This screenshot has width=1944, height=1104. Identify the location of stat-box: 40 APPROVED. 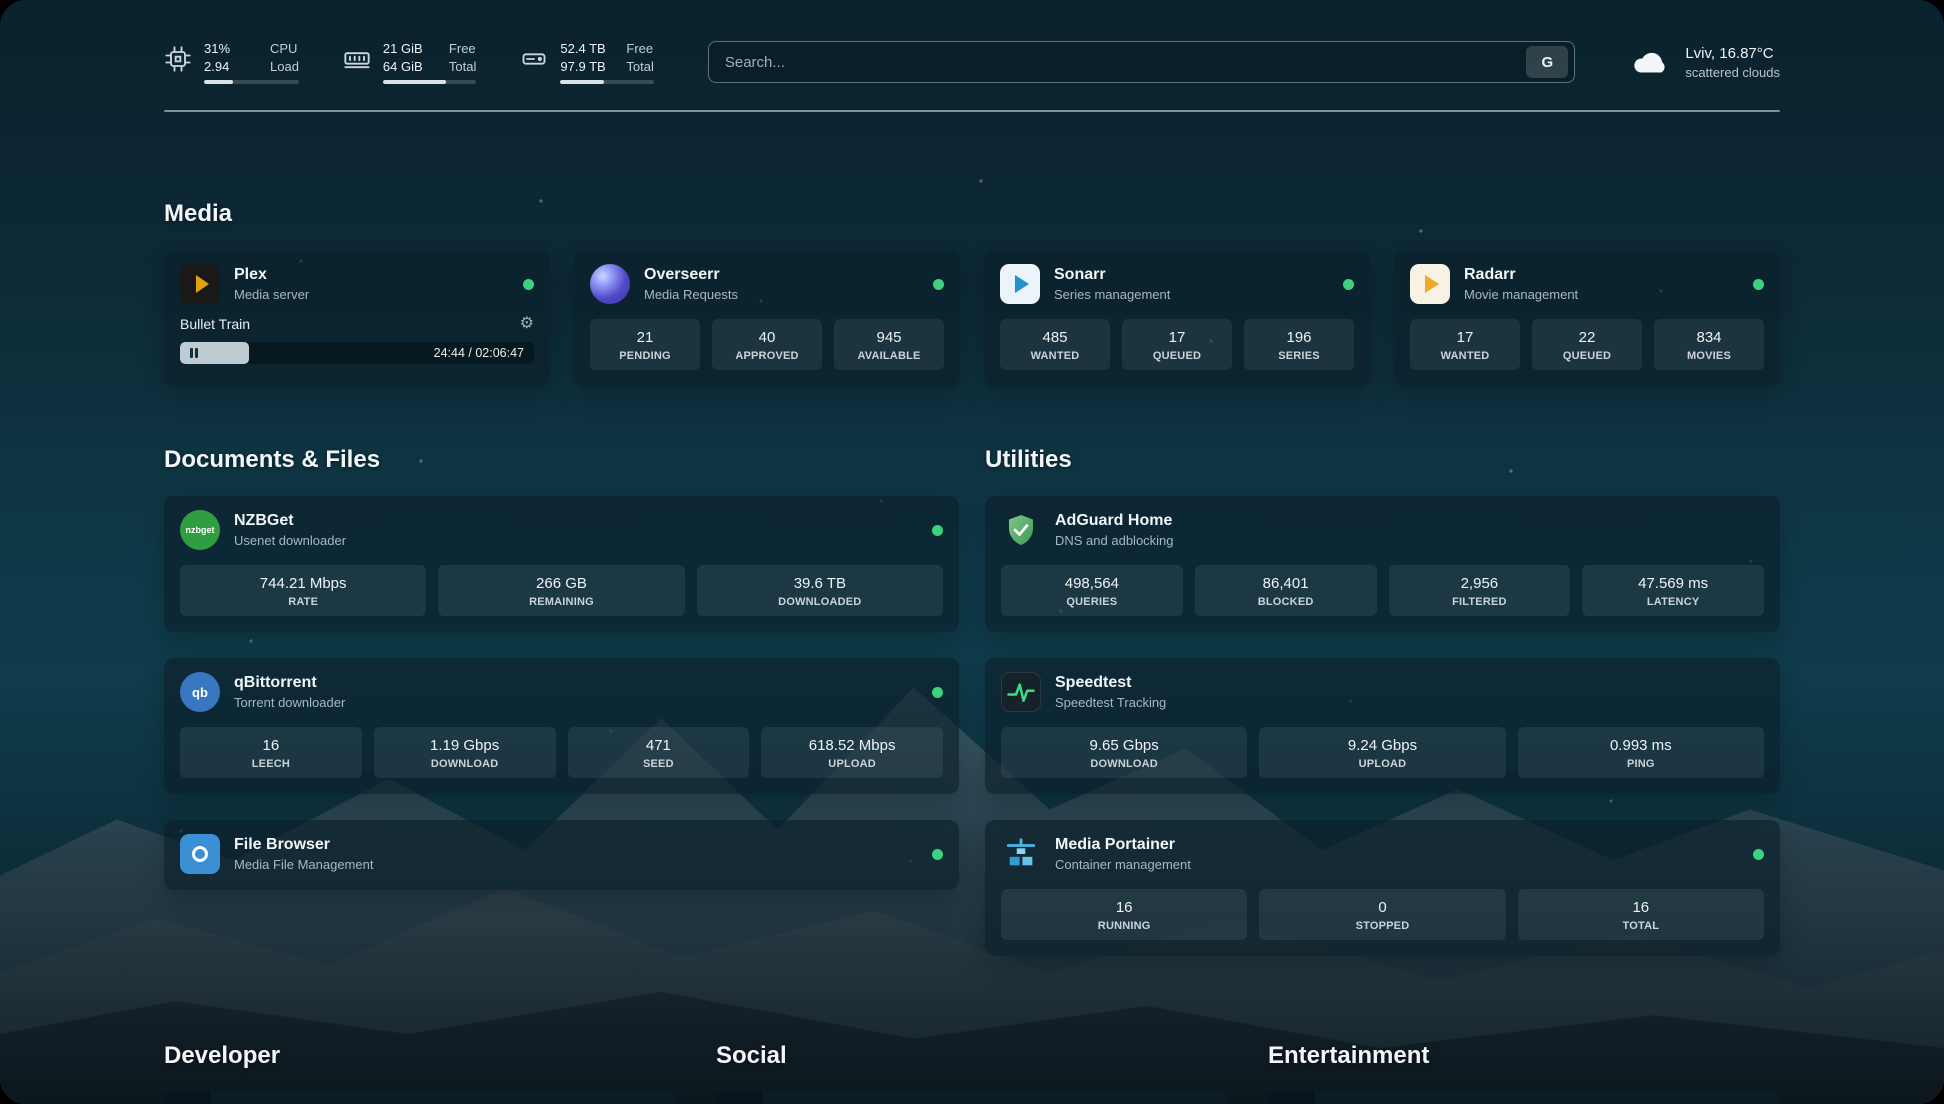
(767, 345).